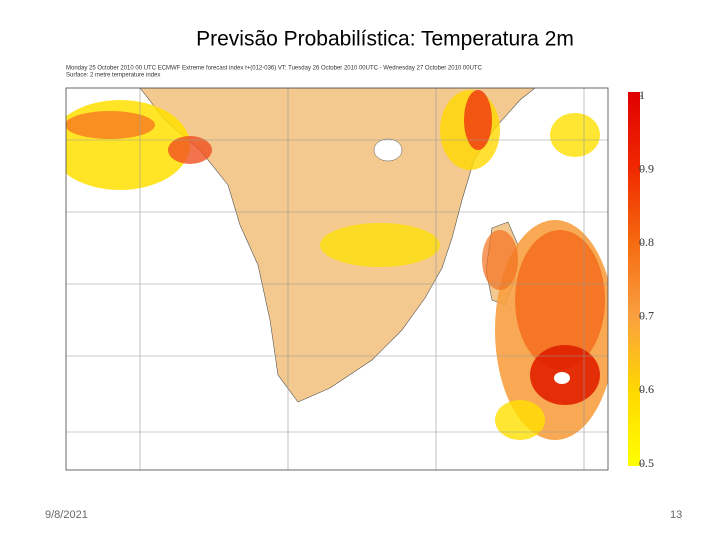  What do you see at coordinates (388, 150) in the screenshot?
I see `lake-victoria` at bounding box center [388, 150].